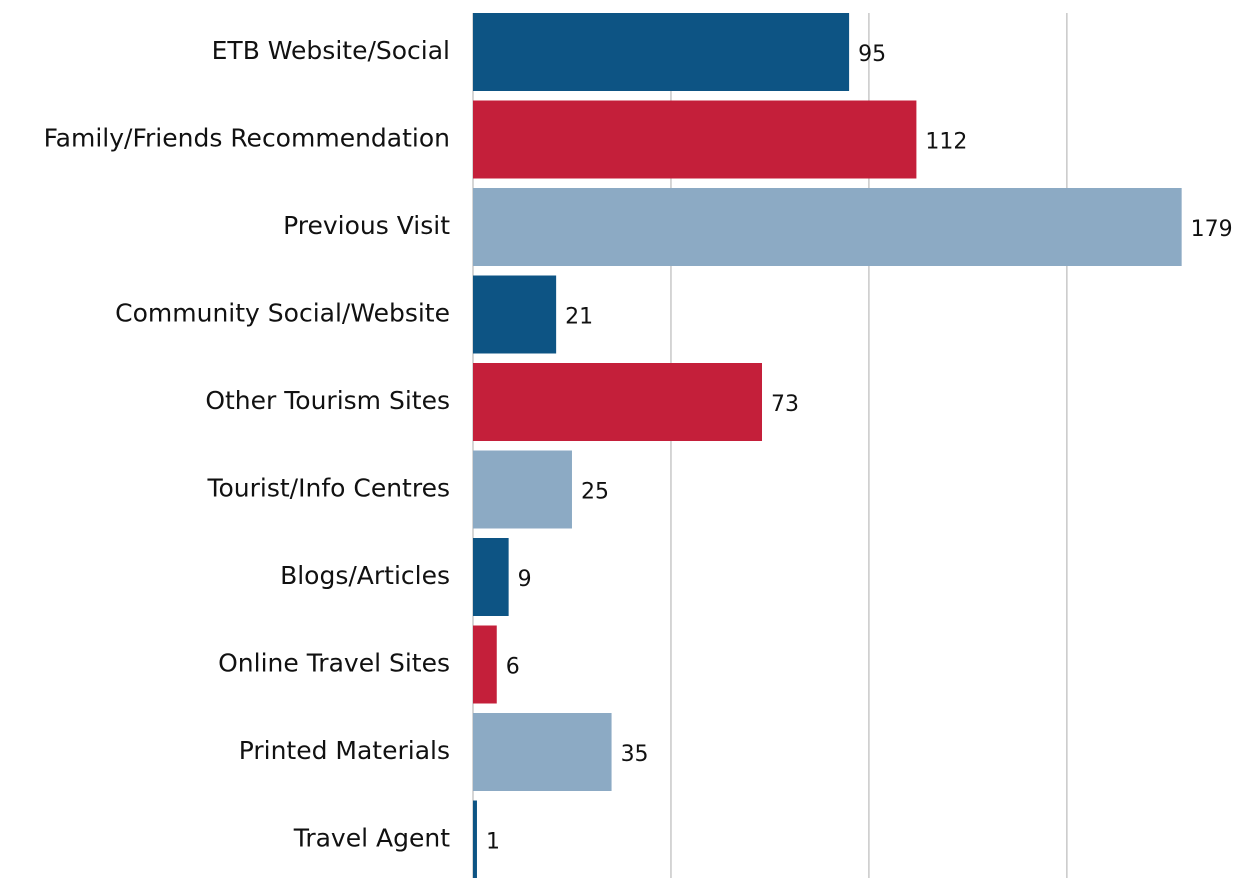  I want to click on category-label: Other Tourism Sites, so click(327, 400).